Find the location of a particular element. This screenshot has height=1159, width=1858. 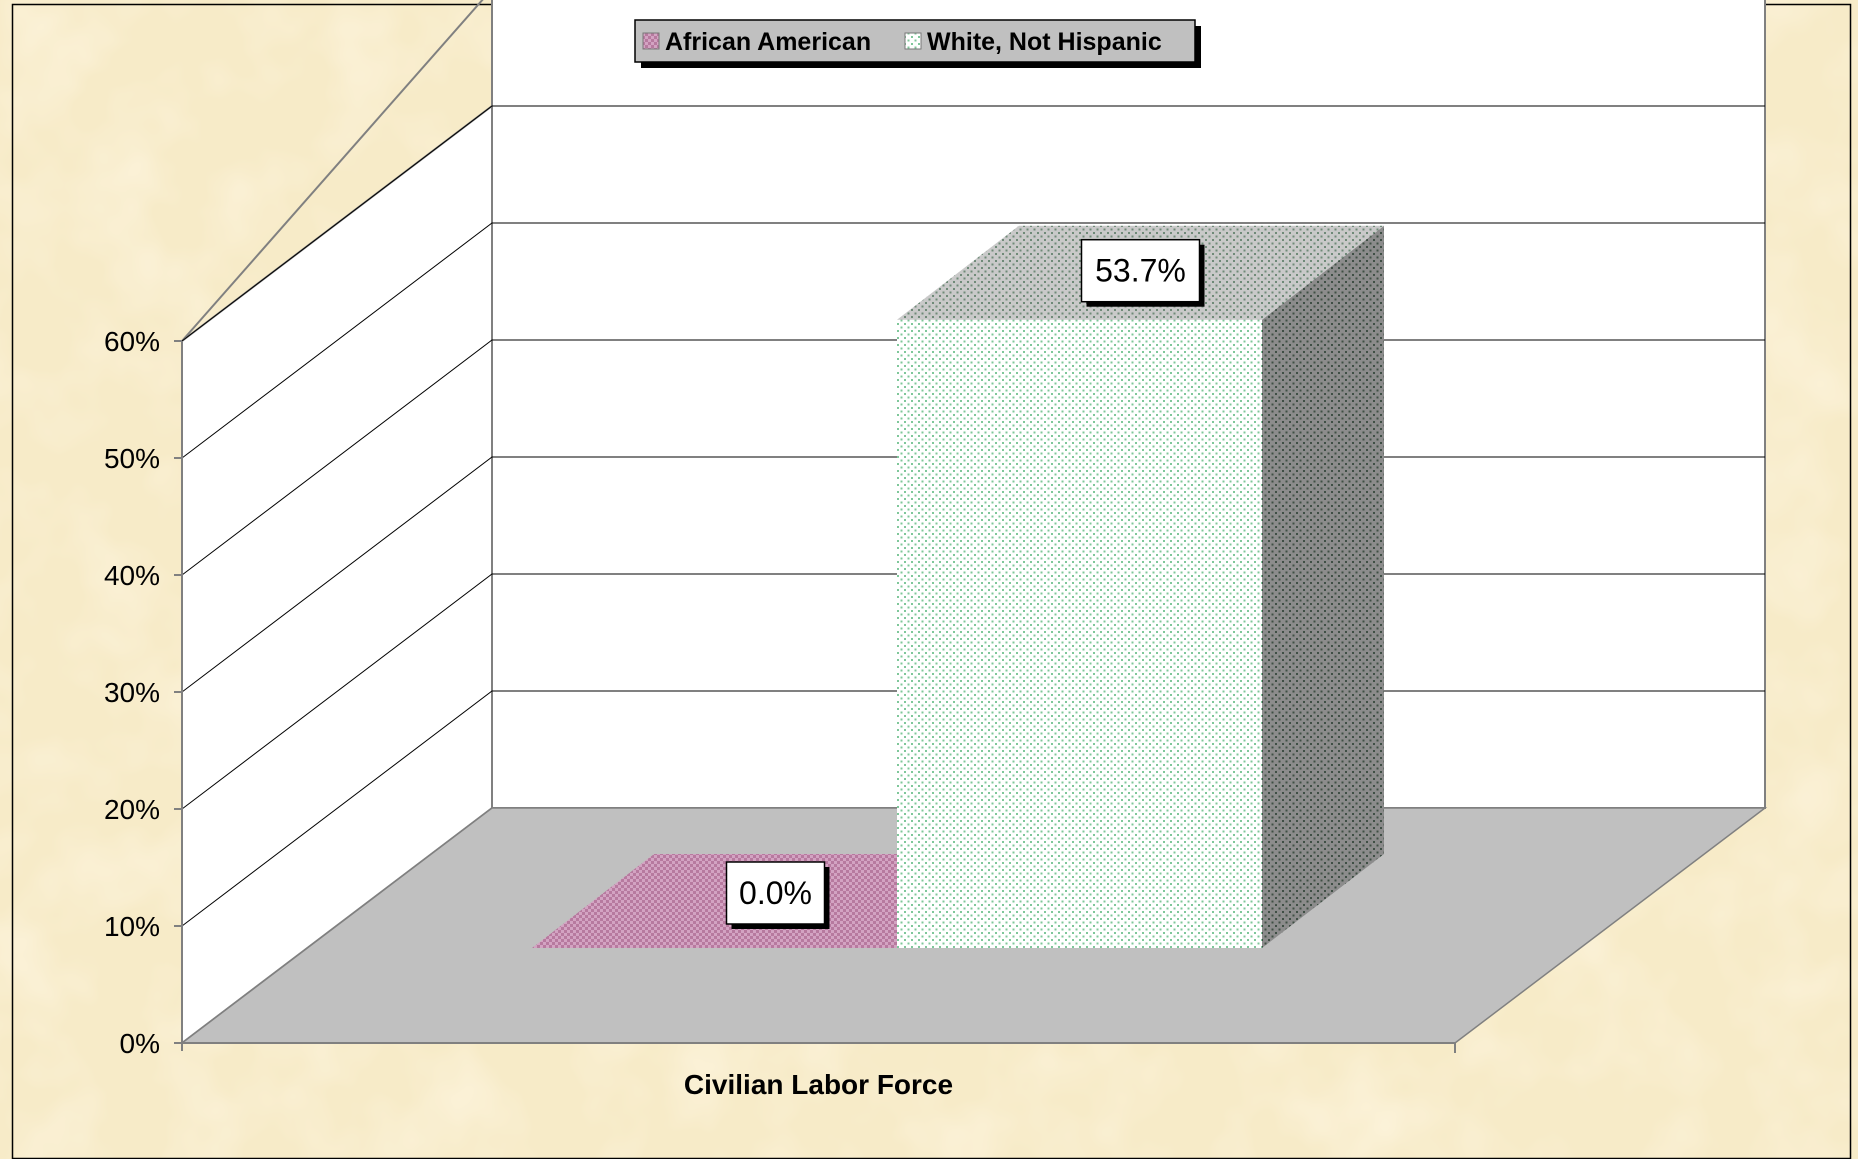

x-category-label: Civilian Labor Force is located at coordinates (818, 1084).